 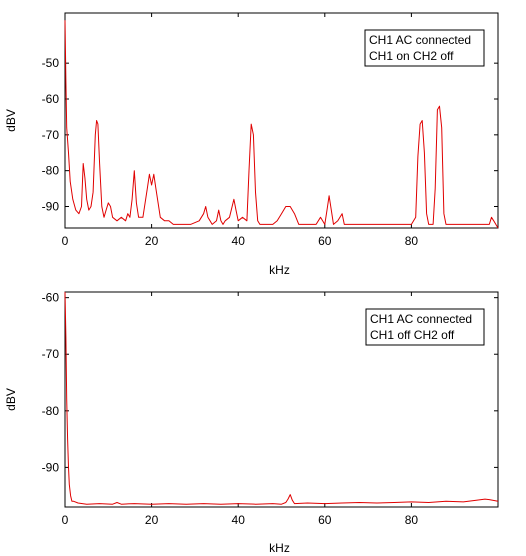 What do you see at coordinates (11, 120) in the screenshot?
I see `chart1-y-axis-label: dBV` at bounding box center [11, 120].